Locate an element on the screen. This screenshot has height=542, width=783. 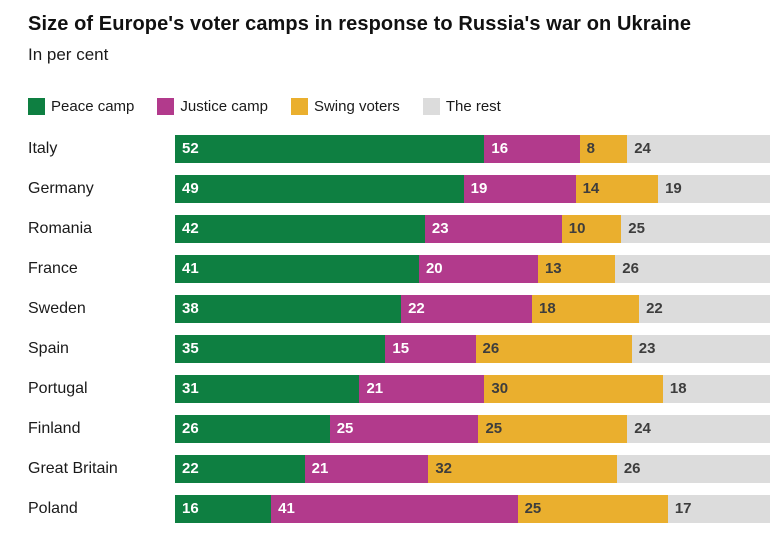
bar-row: France 41 20 13 26 is located at coordinates (399, 269).